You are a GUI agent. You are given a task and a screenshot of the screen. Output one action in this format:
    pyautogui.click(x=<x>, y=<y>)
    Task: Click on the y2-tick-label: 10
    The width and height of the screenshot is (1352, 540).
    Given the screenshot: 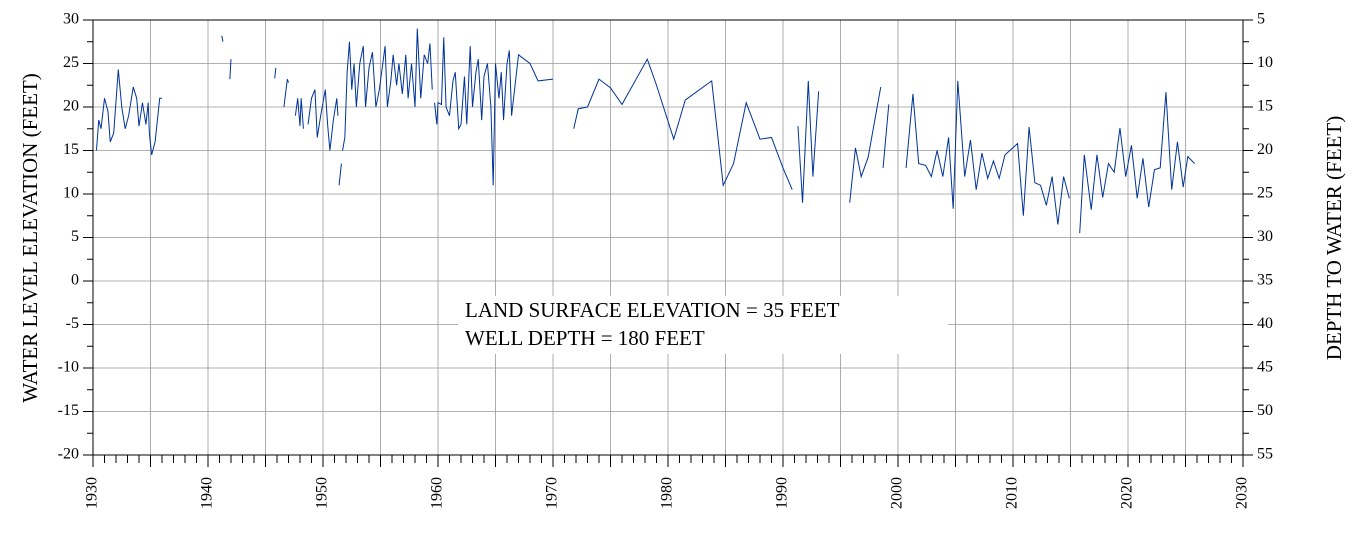 What is the action you would take?
    pyautogui.click(x=1265, y=62)
    